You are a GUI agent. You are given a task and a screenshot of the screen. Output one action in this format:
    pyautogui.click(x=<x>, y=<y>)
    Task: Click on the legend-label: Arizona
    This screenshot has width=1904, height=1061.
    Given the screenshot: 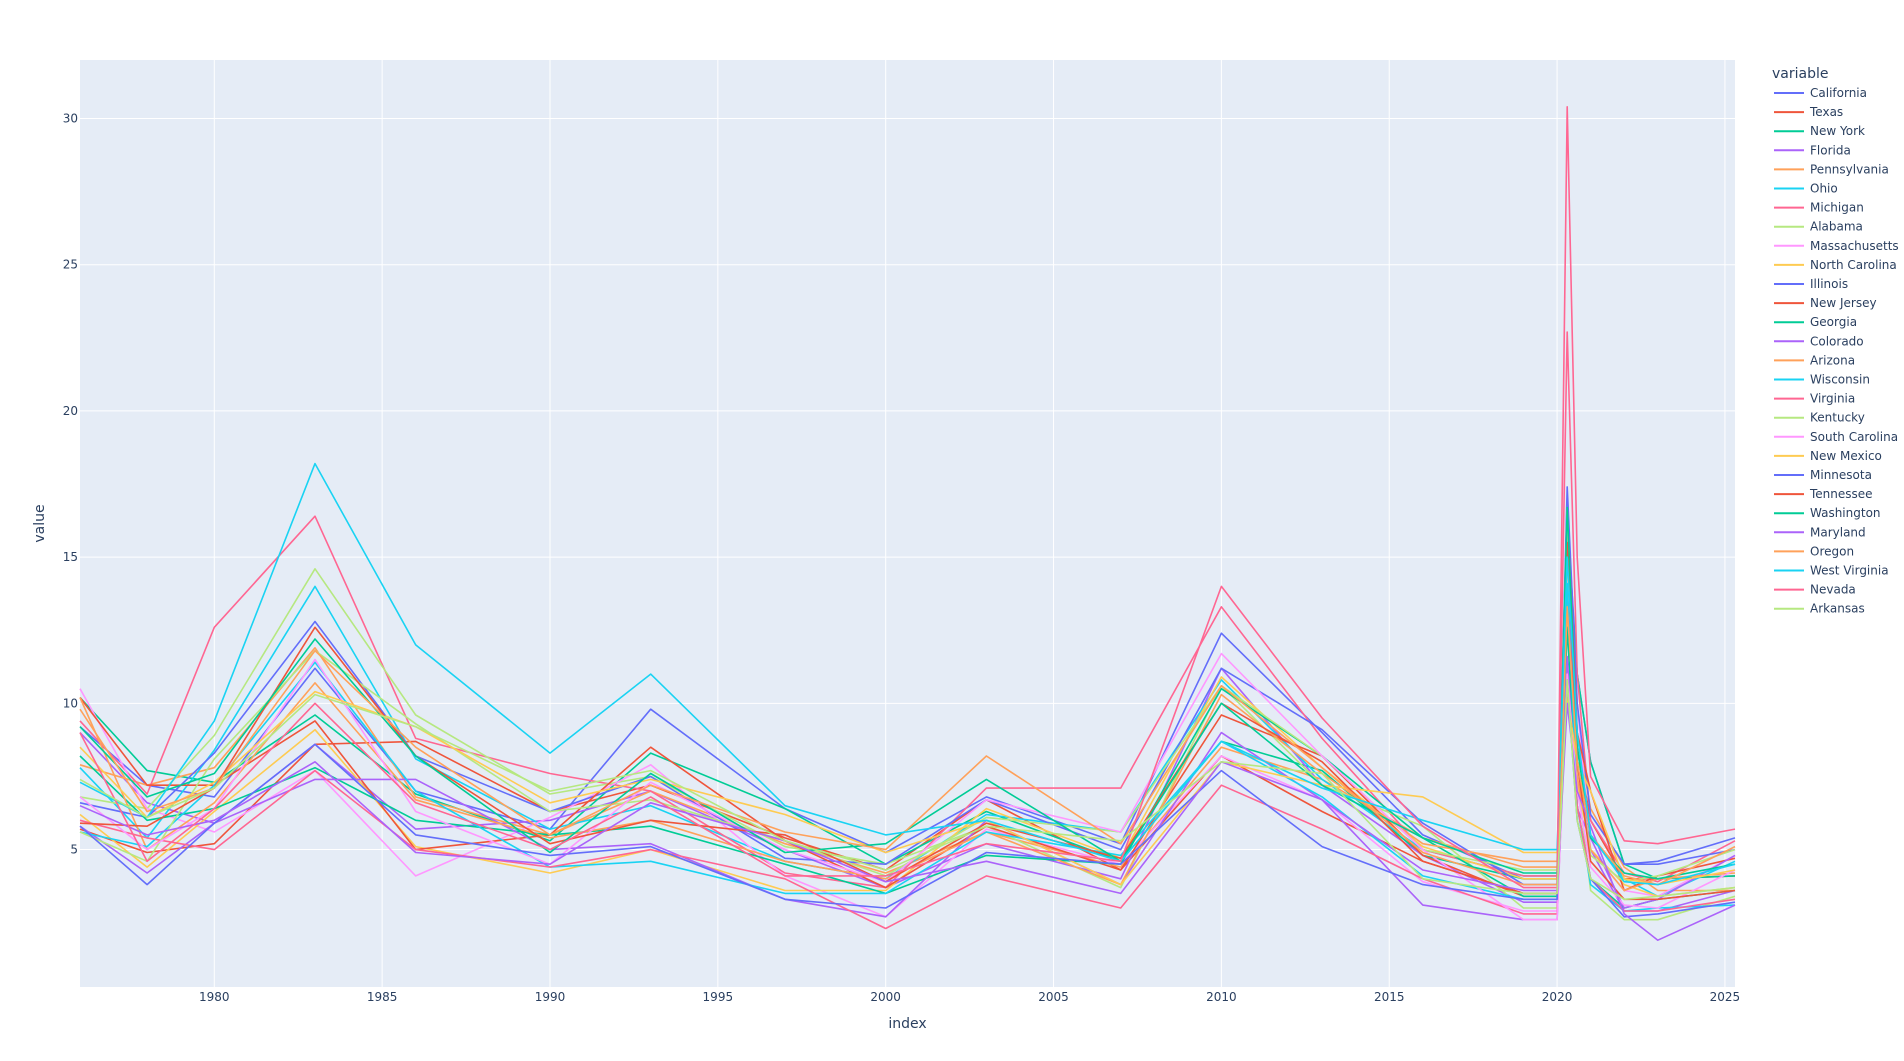 What is the action you would take?
    pyautogui.click(x=1832, y=360)
    